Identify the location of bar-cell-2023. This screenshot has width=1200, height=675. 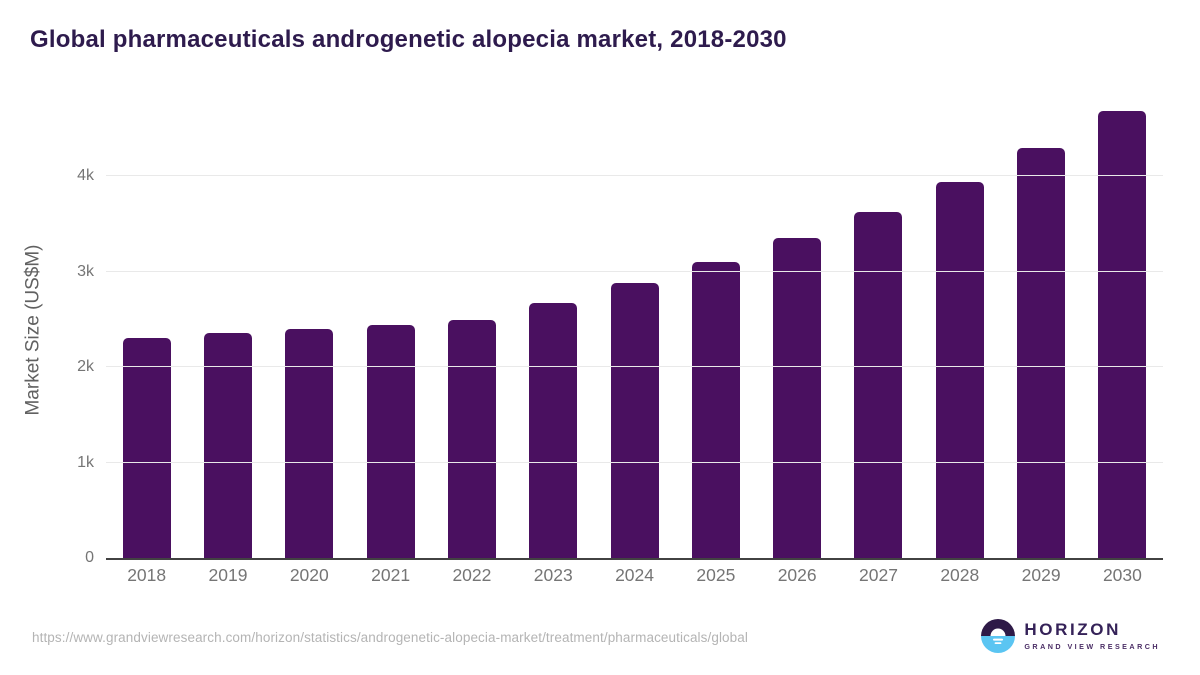
(553, 329).